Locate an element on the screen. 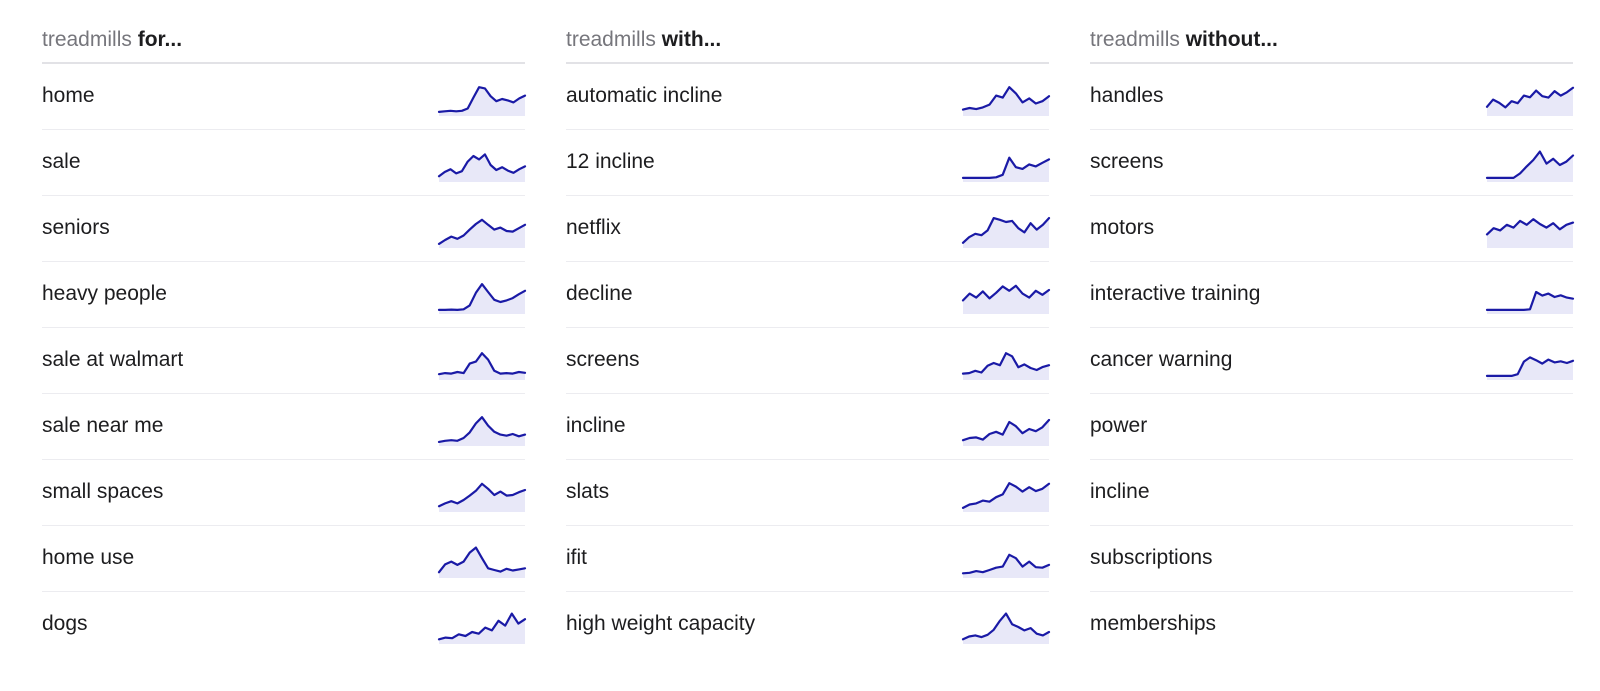  list-item: memberships is located at coordinates (1331, 625).